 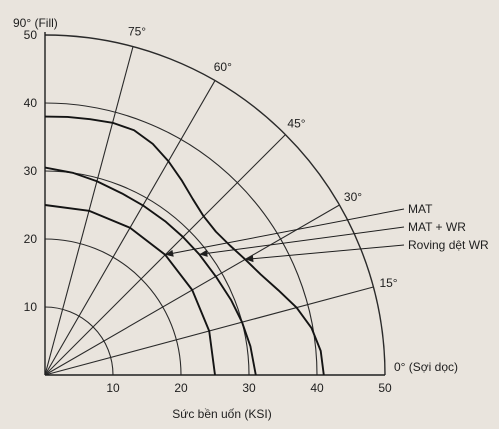 I want to click on y-tick-label: 30, so click(x=31, y=171).